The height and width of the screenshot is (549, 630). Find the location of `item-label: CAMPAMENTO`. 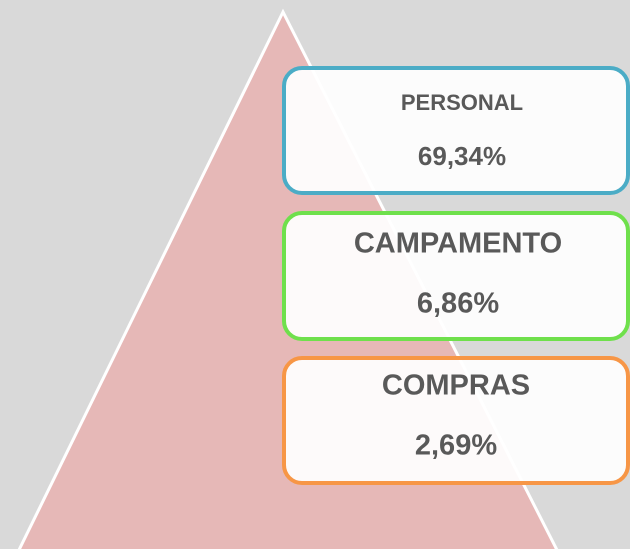

item-label: CAMPAMENTO is located at coordinates (458, 244).